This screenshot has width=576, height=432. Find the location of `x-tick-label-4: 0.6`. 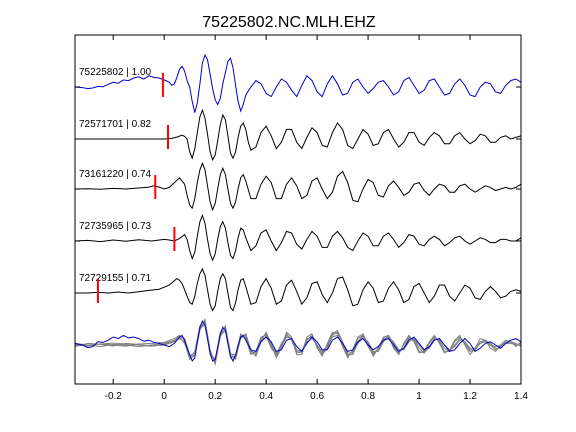

x-tick-label-4: 0.6 is located at coordinates (317, 396).